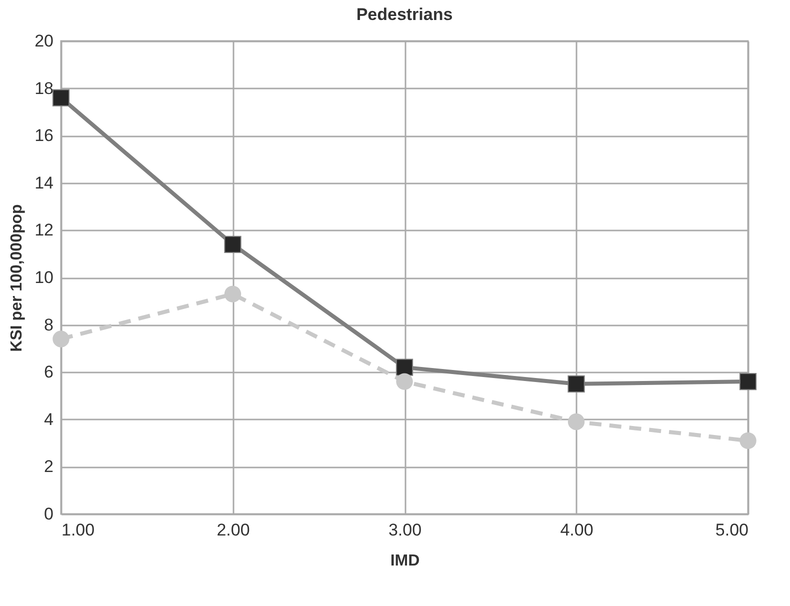 The height and width of the screenshot is (606, 790). I want to click on y-tick-label: 14, so click(44, 182).